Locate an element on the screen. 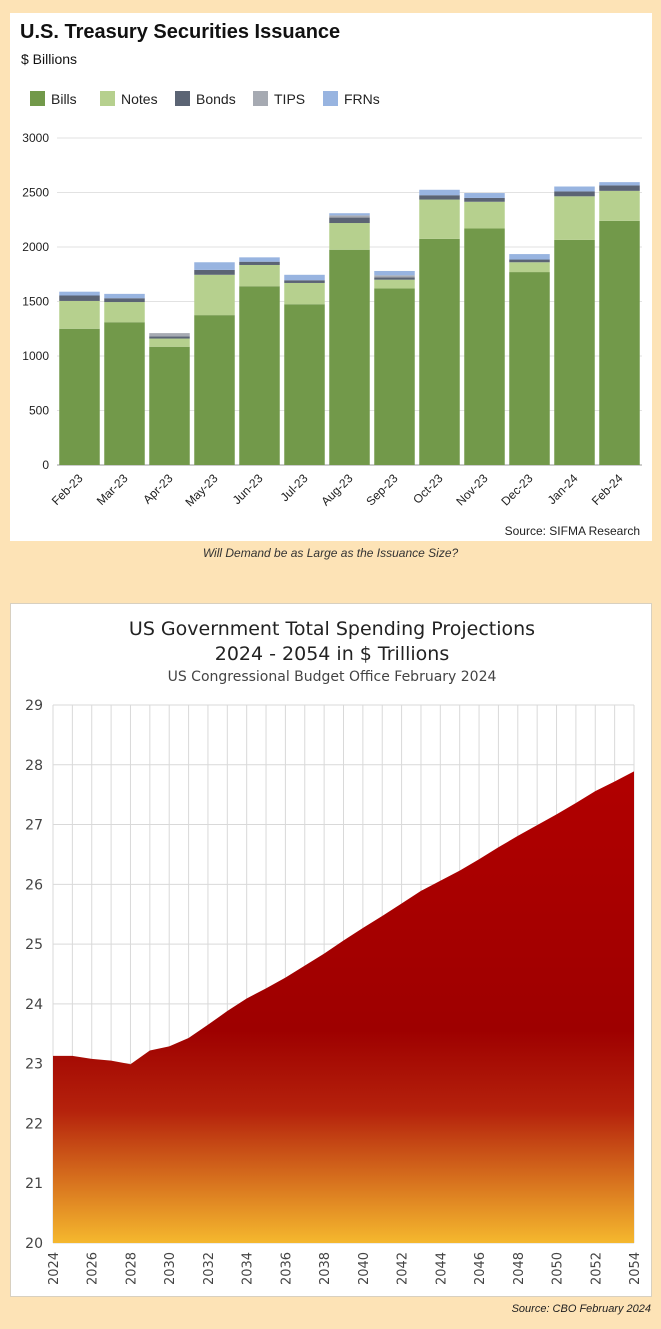  x-tick-label: Dec-23 is located at coordinates (516, 489).